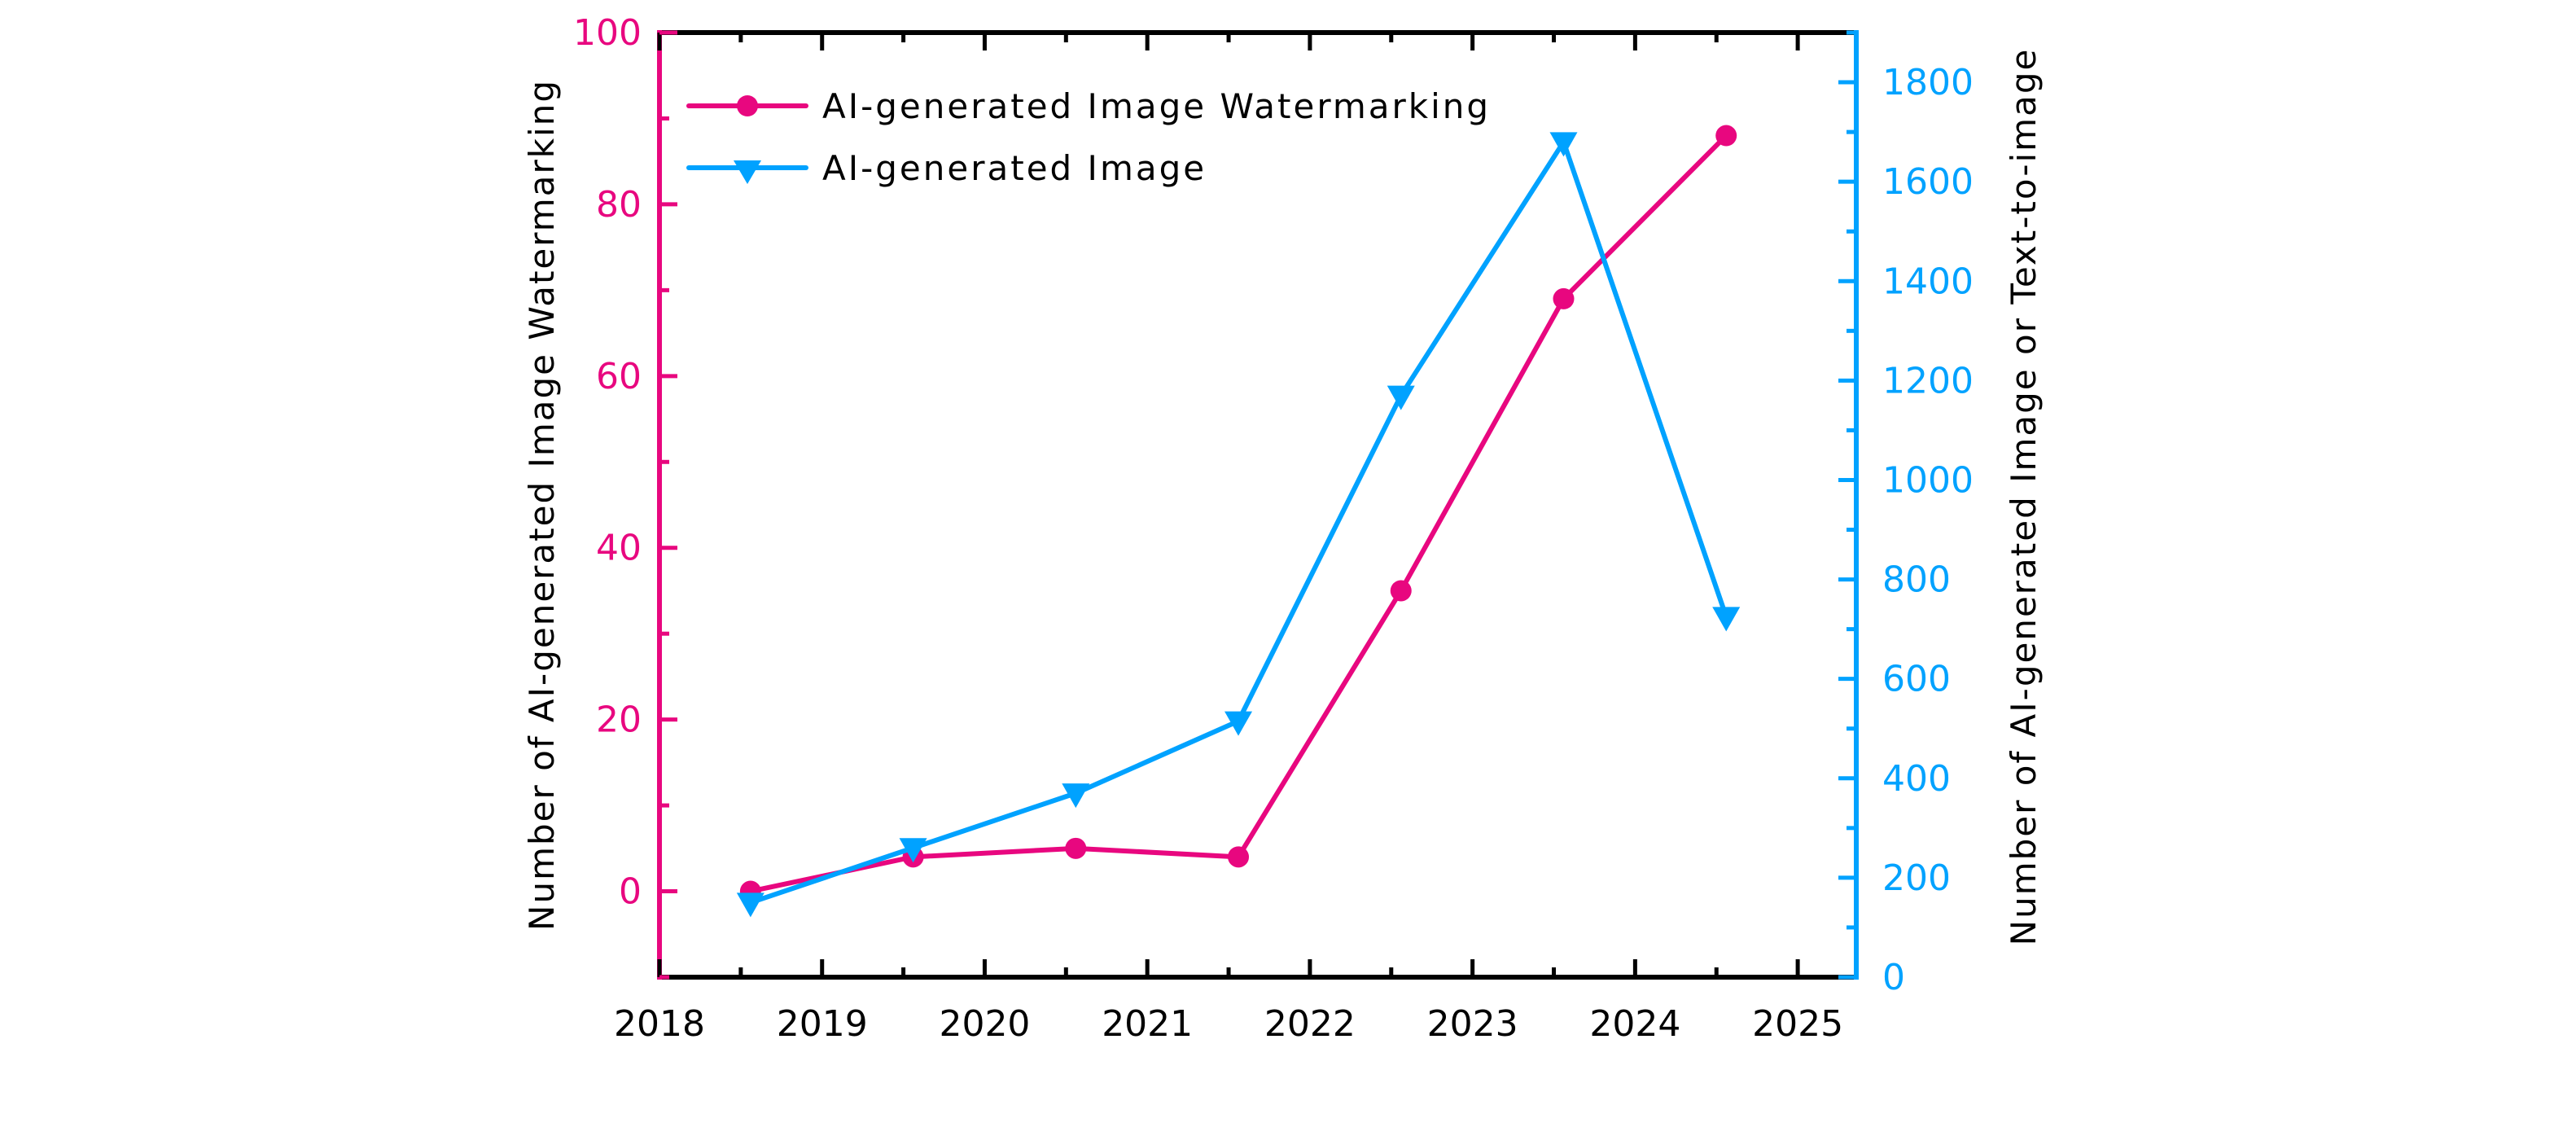 The image size is (2576, 1127). What do you see at coordinates (619, 720) in the screenshot?
I see `left-tick-label: 20` at bounding box center [619, 720].